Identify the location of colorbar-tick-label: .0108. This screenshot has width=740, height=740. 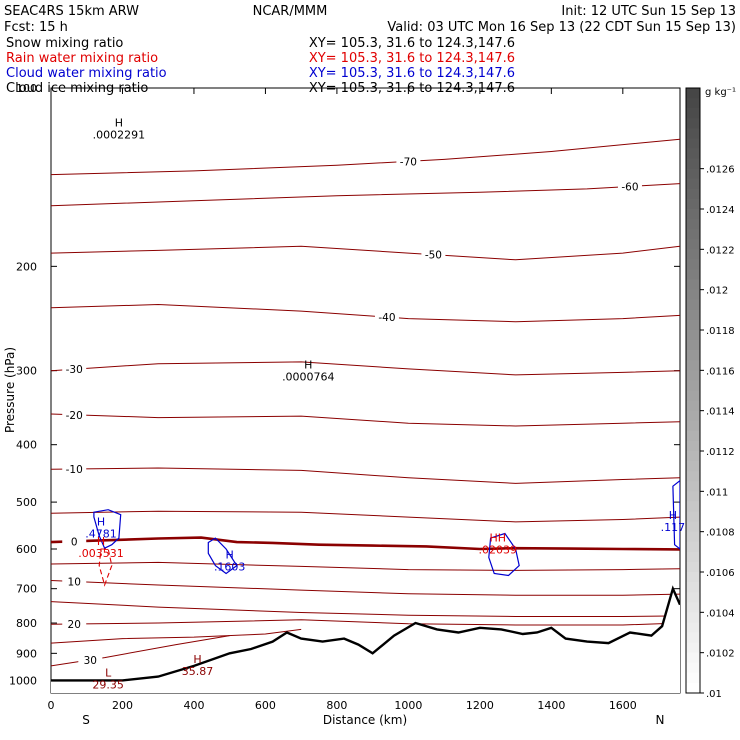
(720, 533).